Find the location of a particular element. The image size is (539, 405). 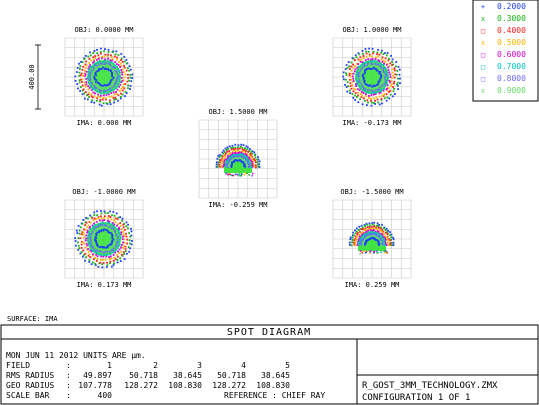

legend-label: 0.2000 is located at coordinates (511, 6).